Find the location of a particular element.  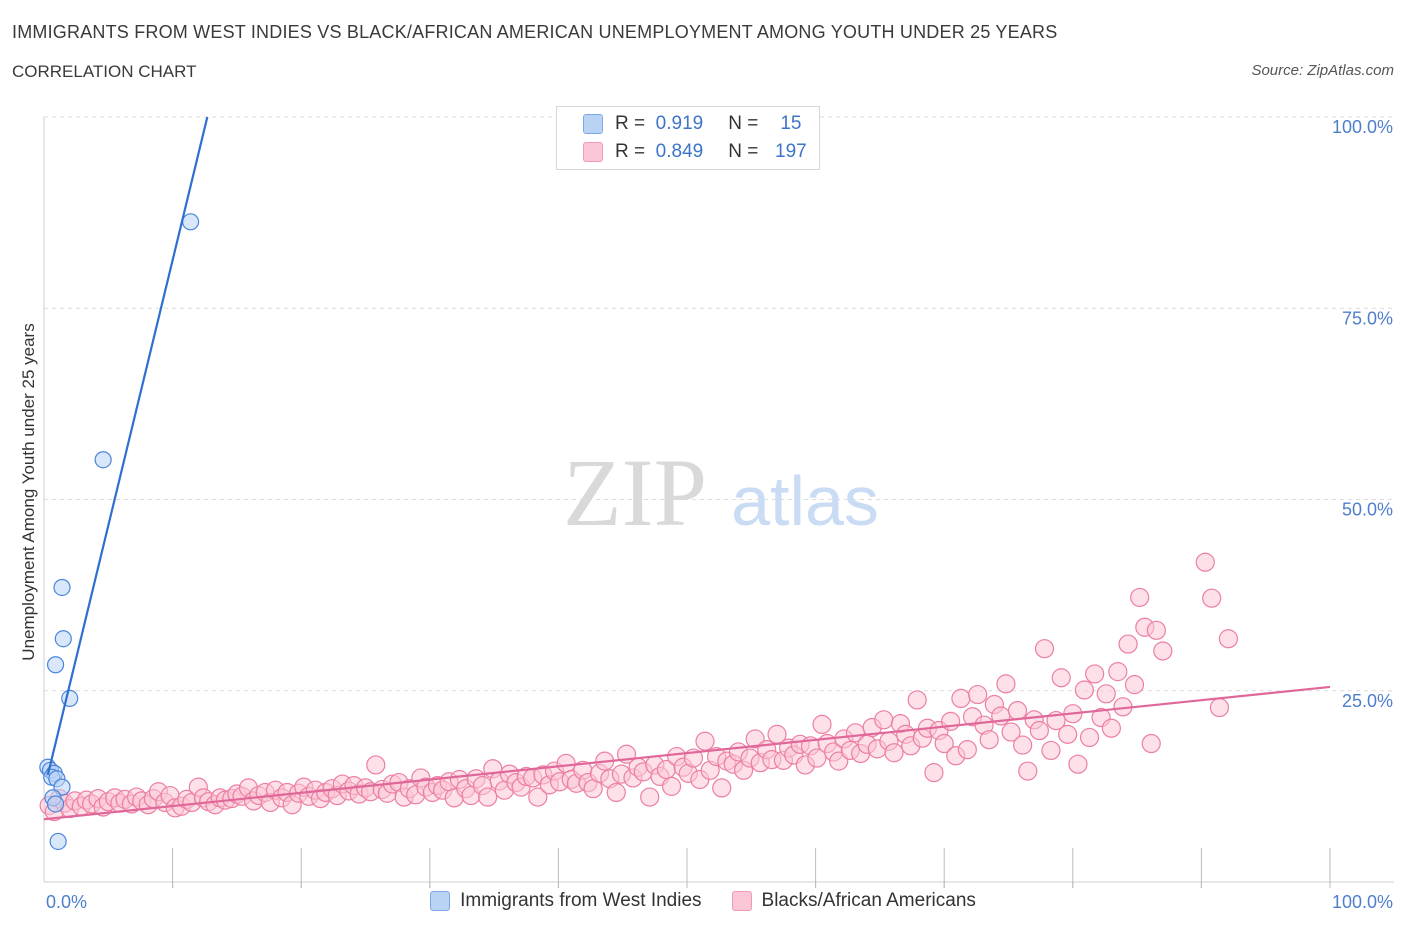

y-tick-label: 100.0% is located at coordinates (1362, 127).